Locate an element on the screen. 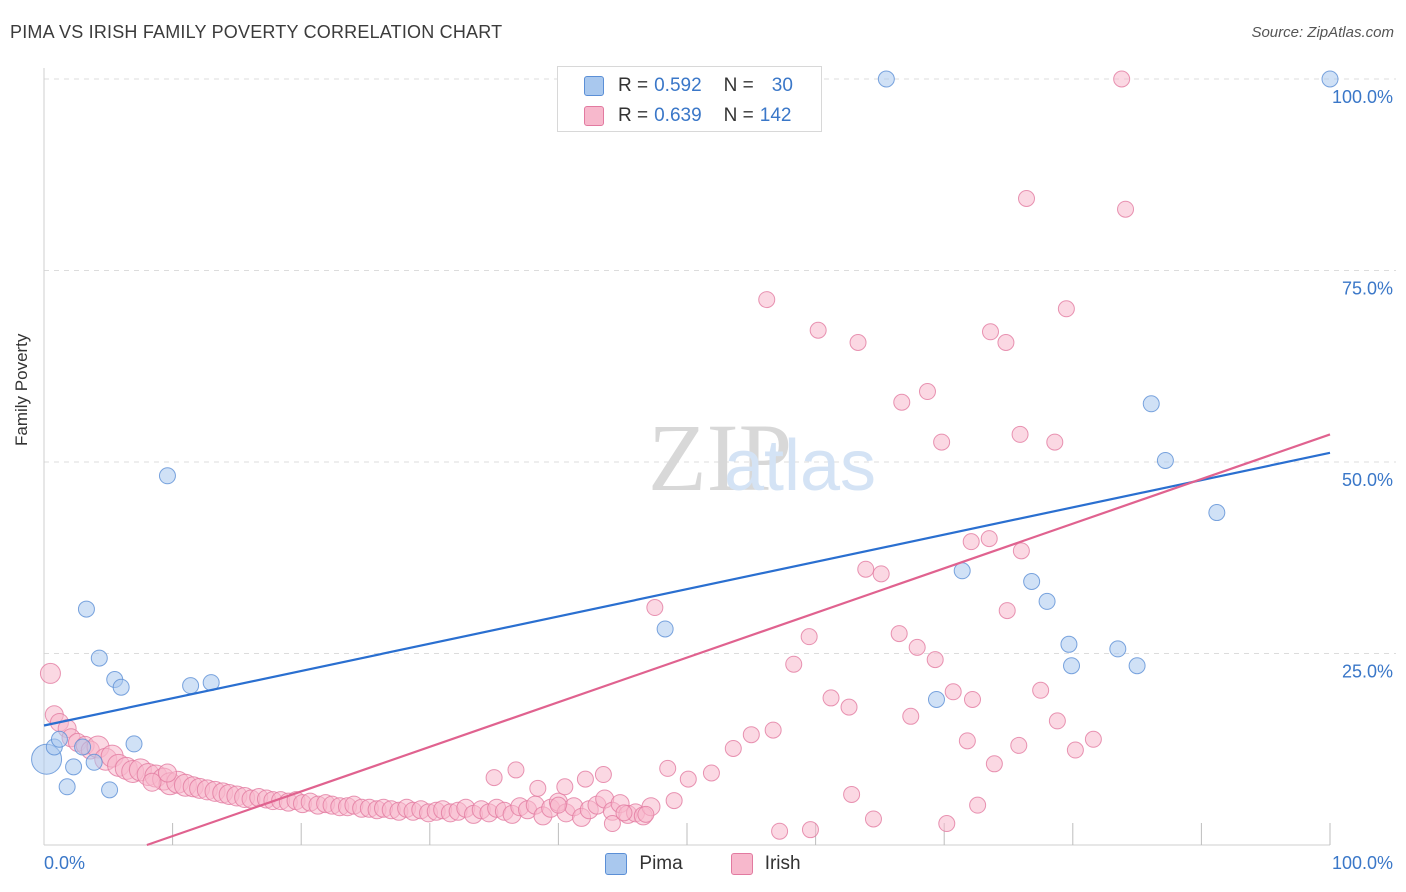 This screenshot has width=1406, height=892. y-tick-label: 25.0% is located at coordinates (1367, 672).